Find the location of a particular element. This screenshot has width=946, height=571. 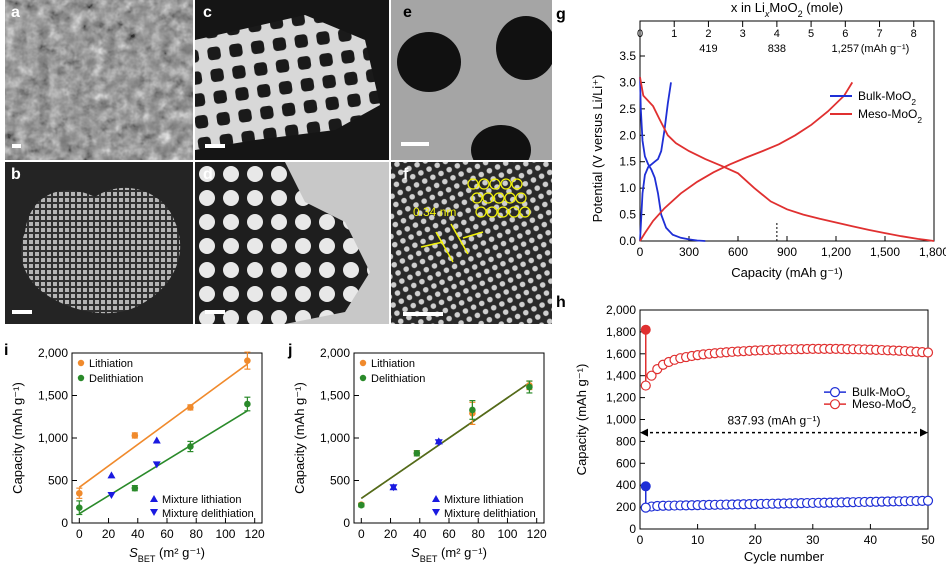

y-tick-label: 600 is located at coordinates (626, 463).